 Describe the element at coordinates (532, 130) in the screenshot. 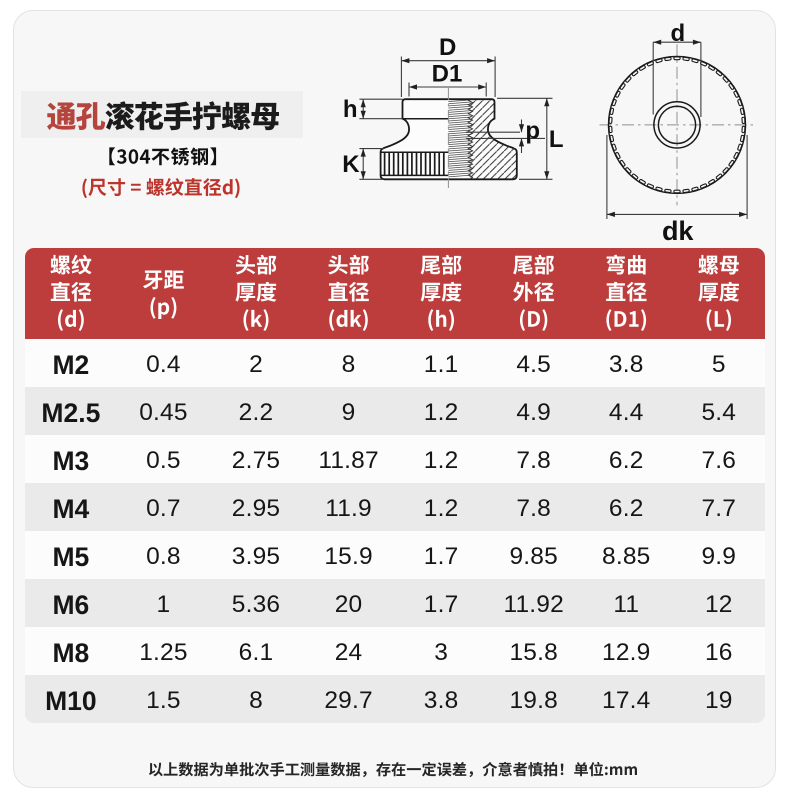

I see `svg-text: p` at that location.